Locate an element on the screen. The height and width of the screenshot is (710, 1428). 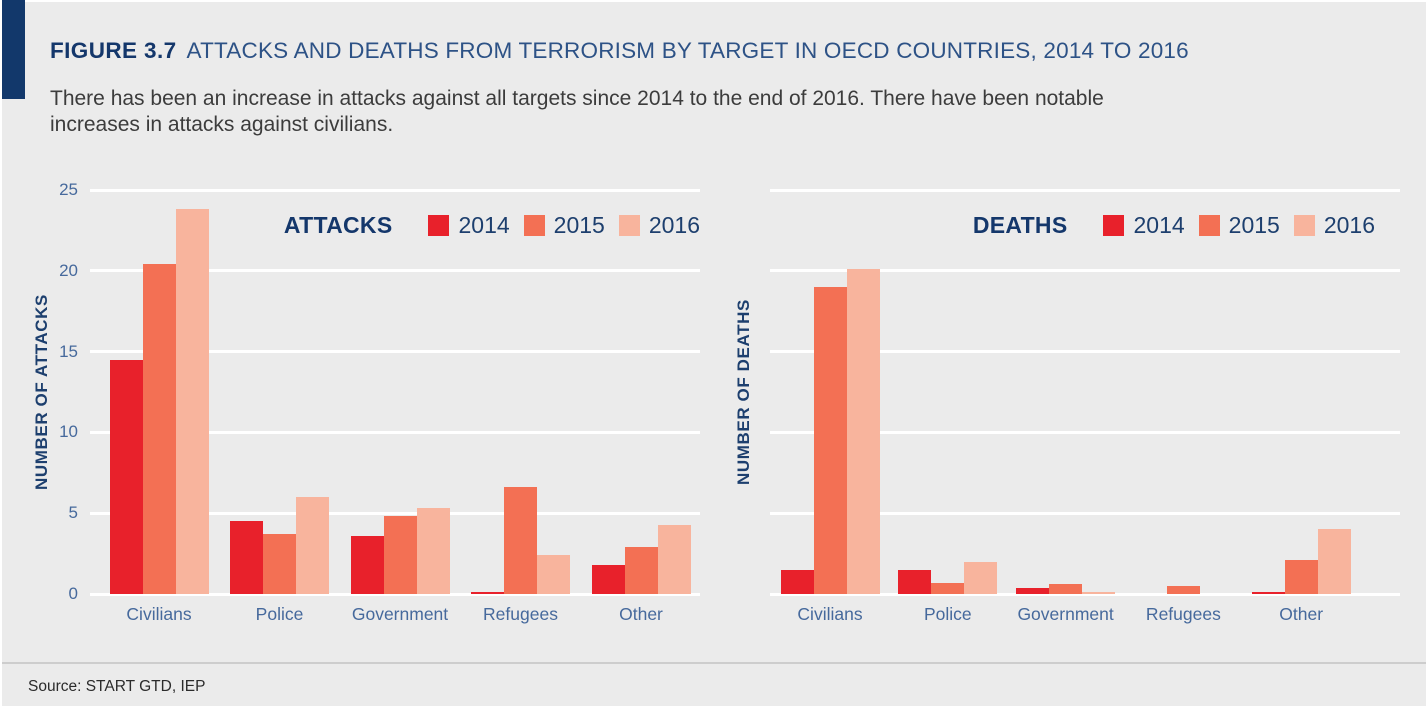
y-axis-tick-label: 25 is located at coordinates (68, 189).